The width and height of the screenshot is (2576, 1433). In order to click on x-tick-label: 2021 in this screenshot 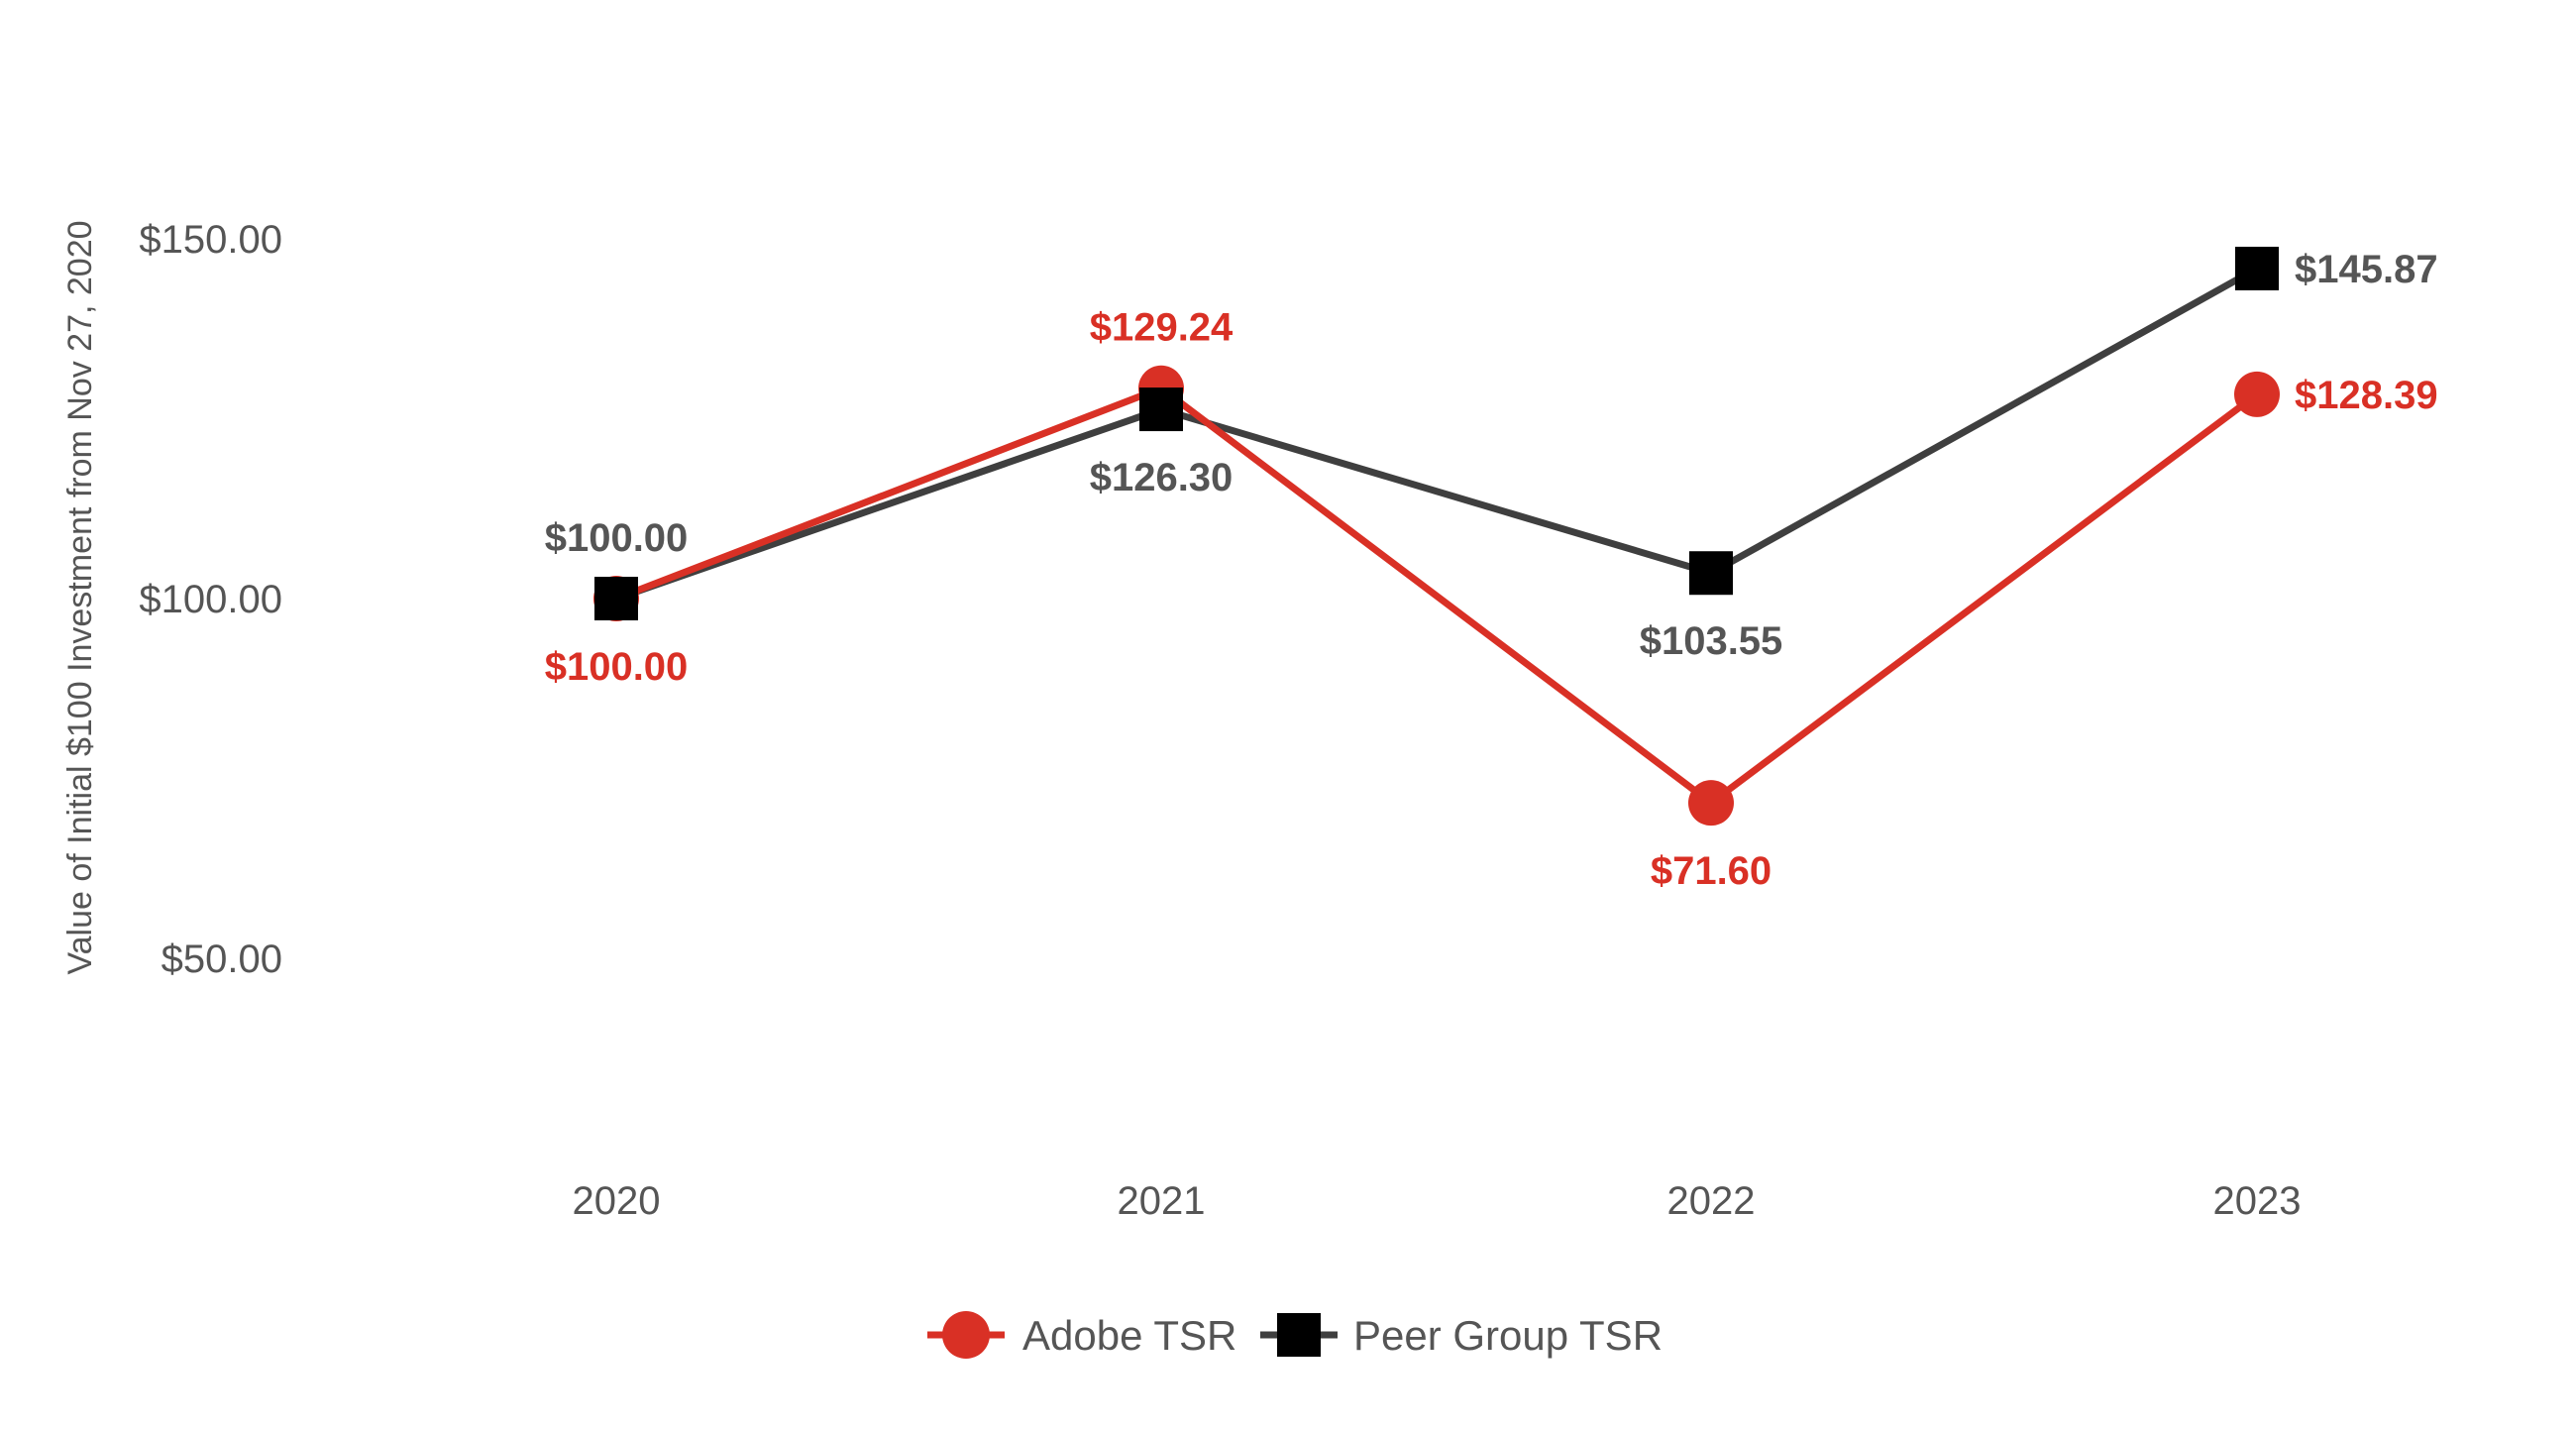, I will do `click(1162, 1201)`.